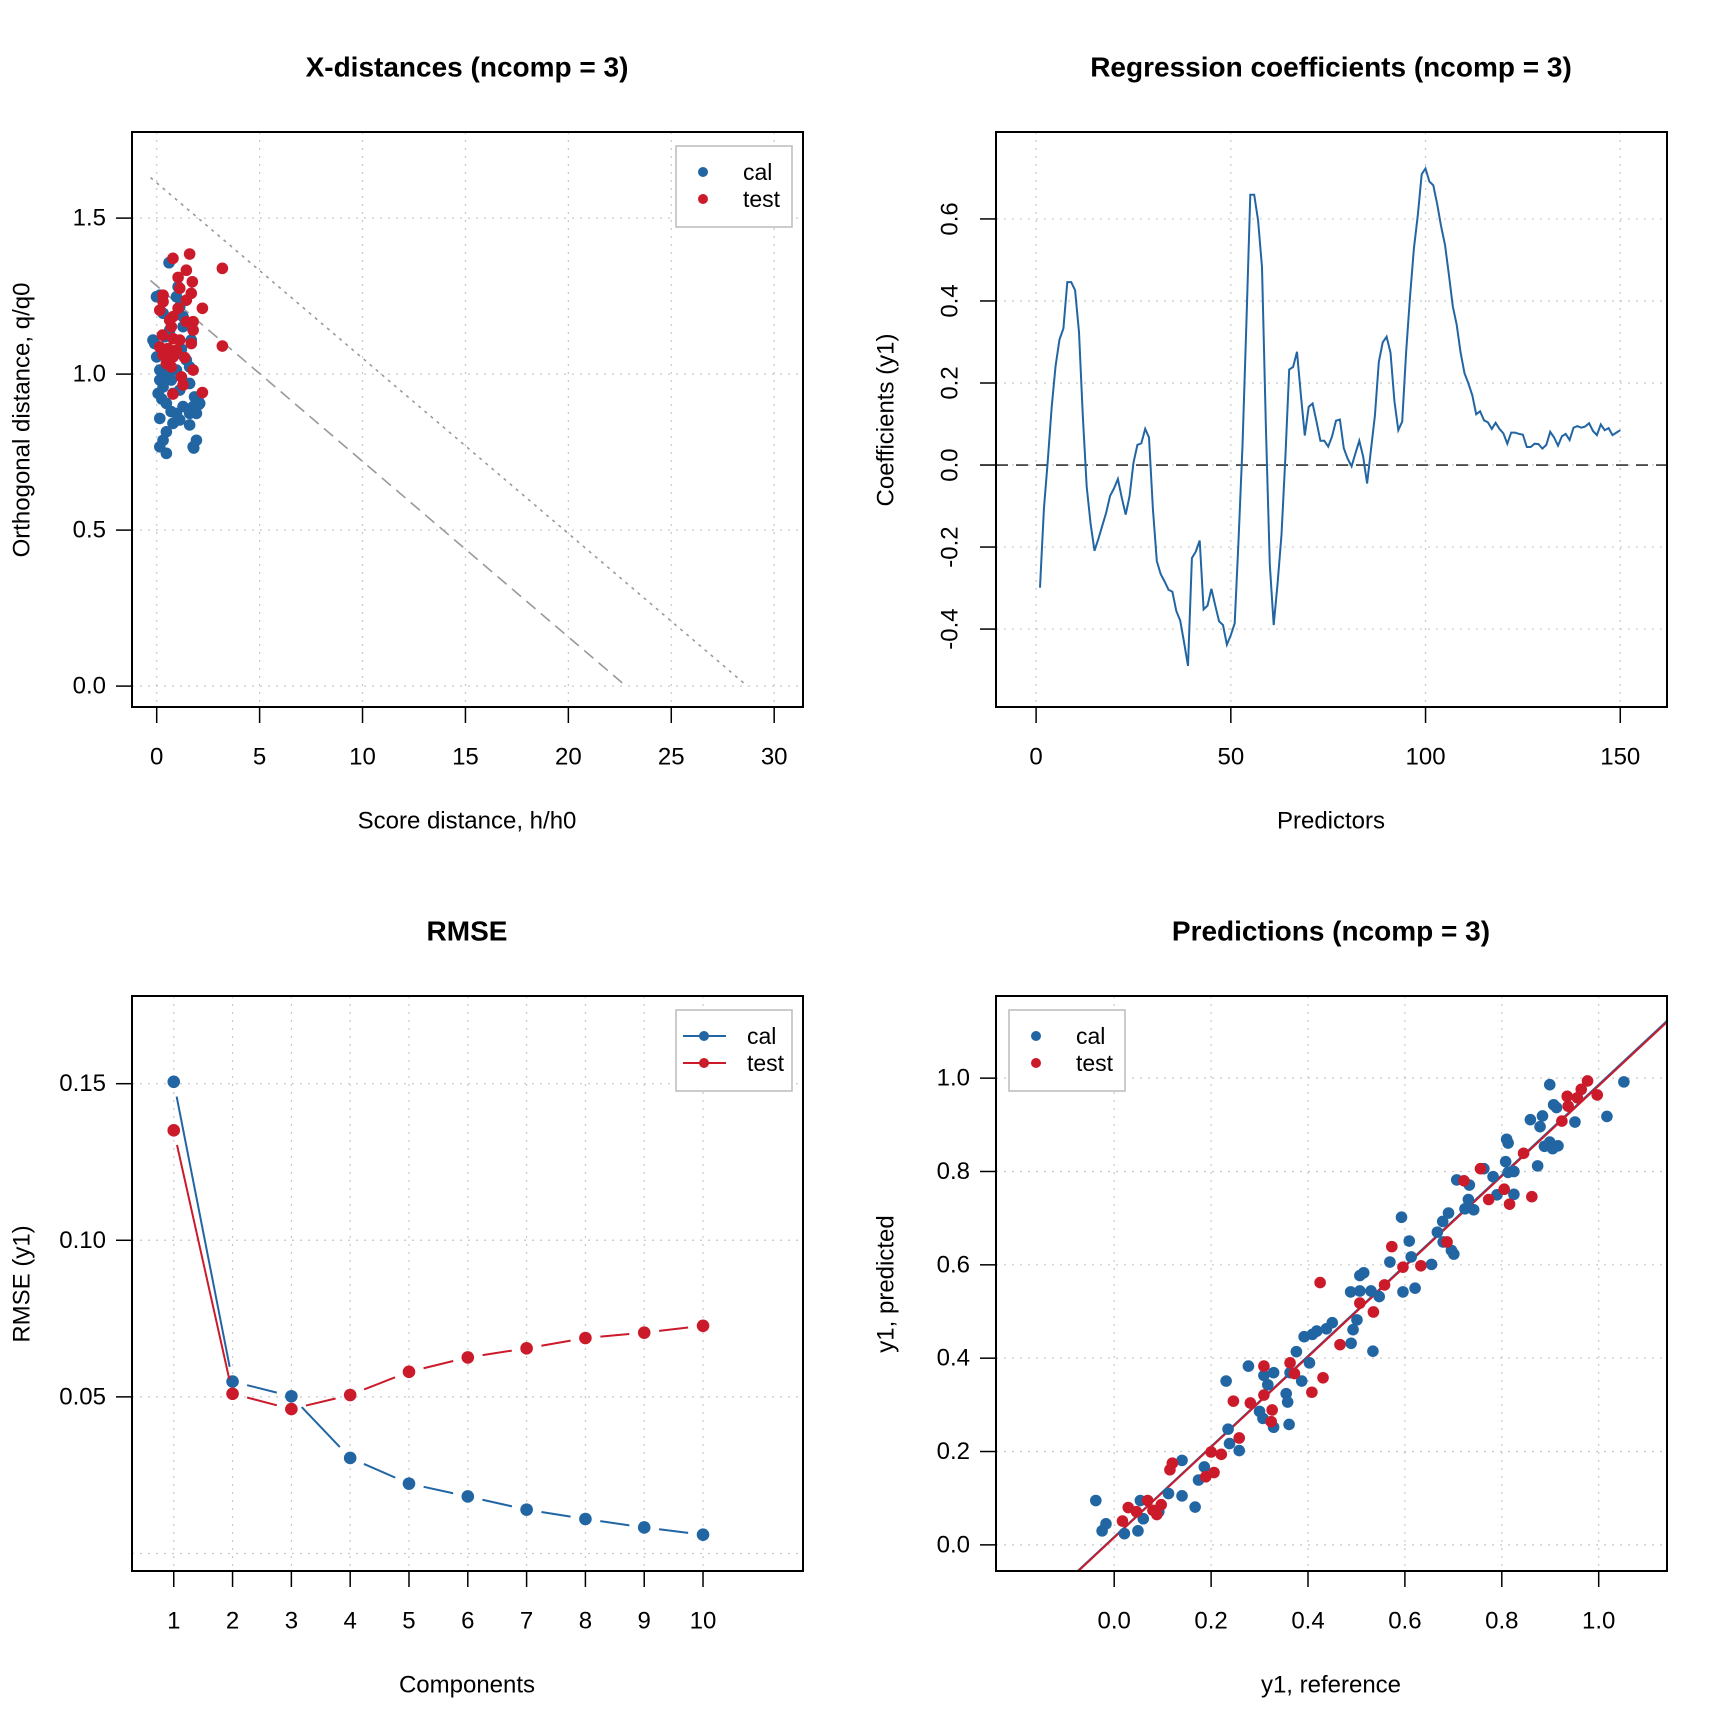 Image resolution: width=1728 pixels, height=1728 pixels. What do you see at coordinates (585, 1621) in the screenshot?
I see `x-tick-label: 8` at bounding box center [585, 1621].